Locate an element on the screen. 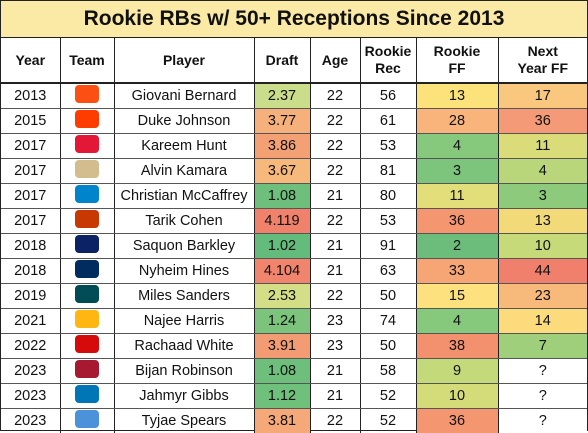  draft-cell: 3.91 is located at coordinates (282, 346).